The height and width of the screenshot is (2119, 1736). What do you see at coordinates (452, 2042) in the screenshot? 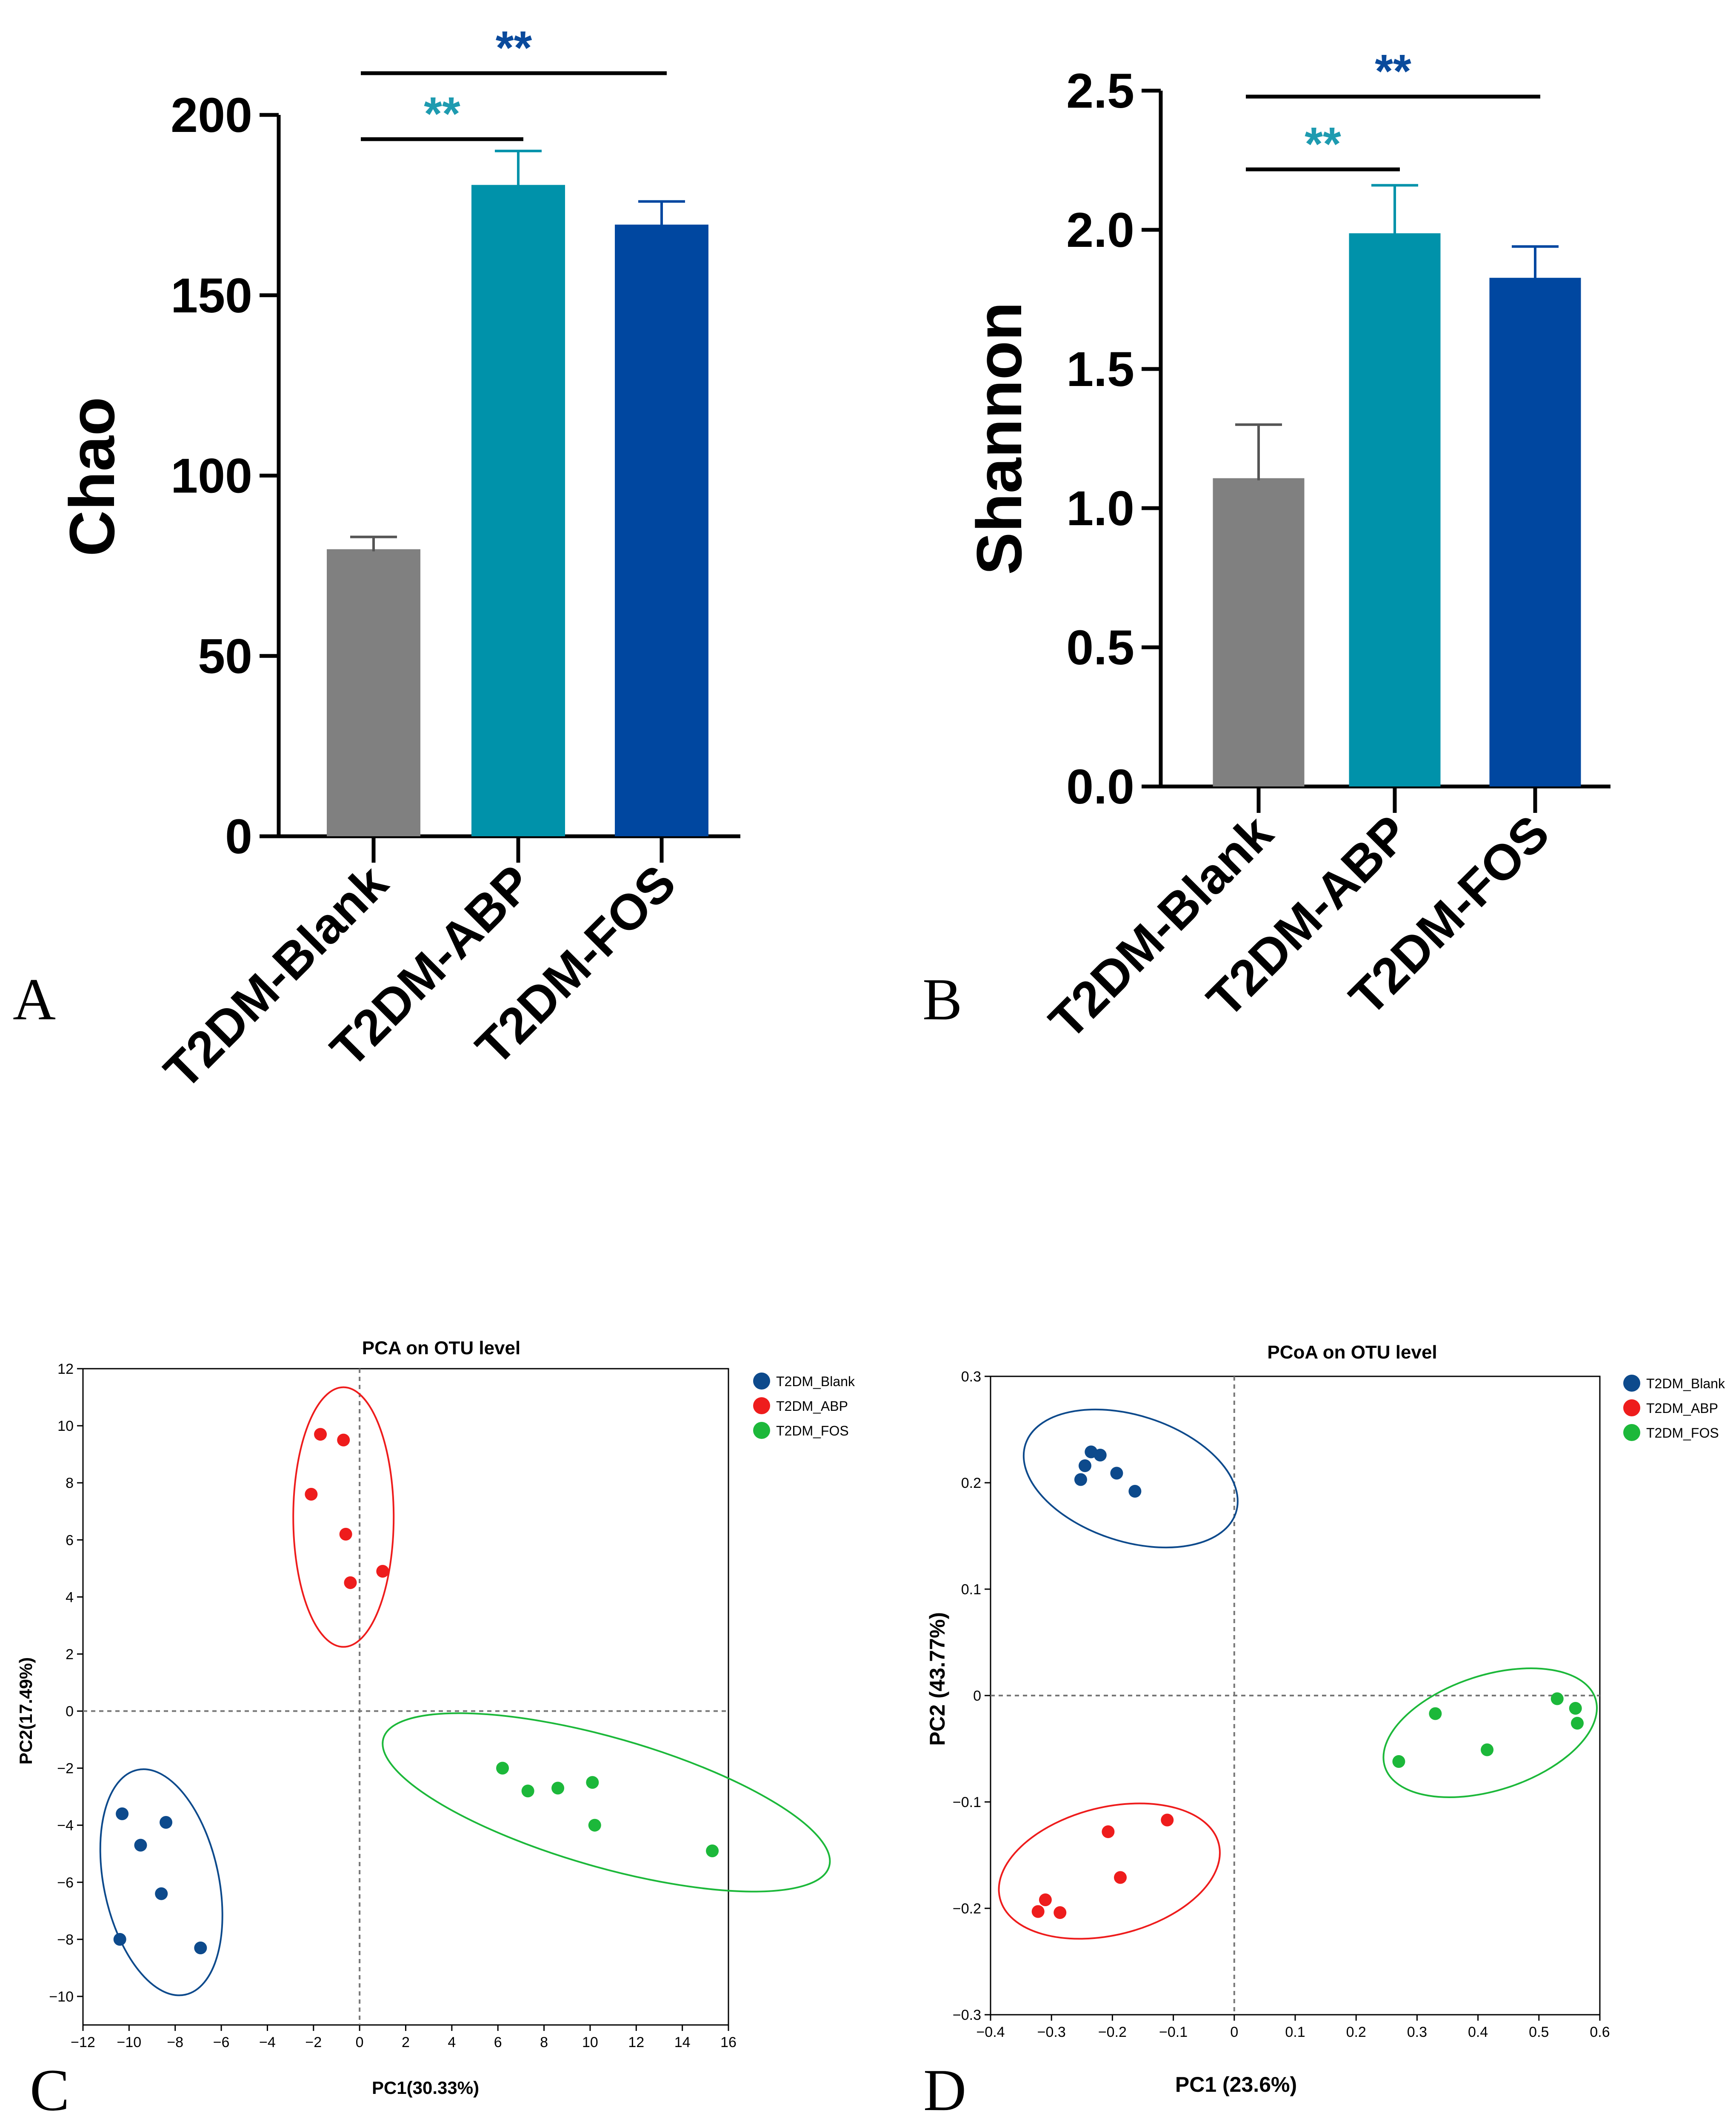
I see `panel-c-x-tick-label: 4` at bounding box center [452, 2042].